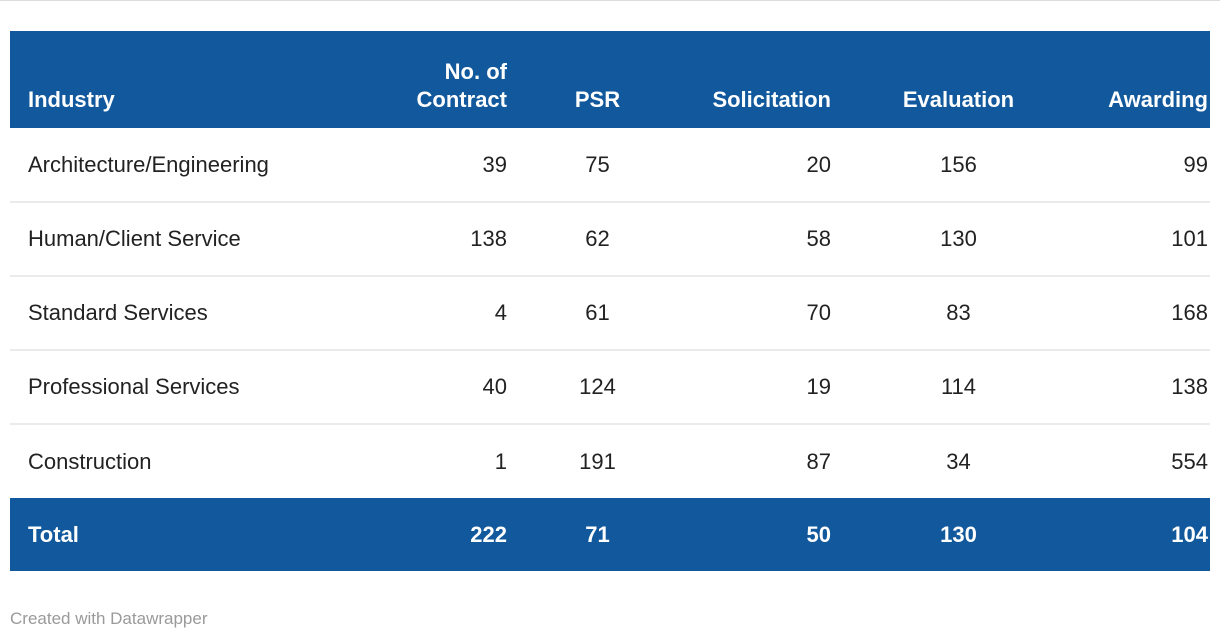 This screenshot has height=644, width=1220. I want to click on table-cell: 39, so click(494, 164).